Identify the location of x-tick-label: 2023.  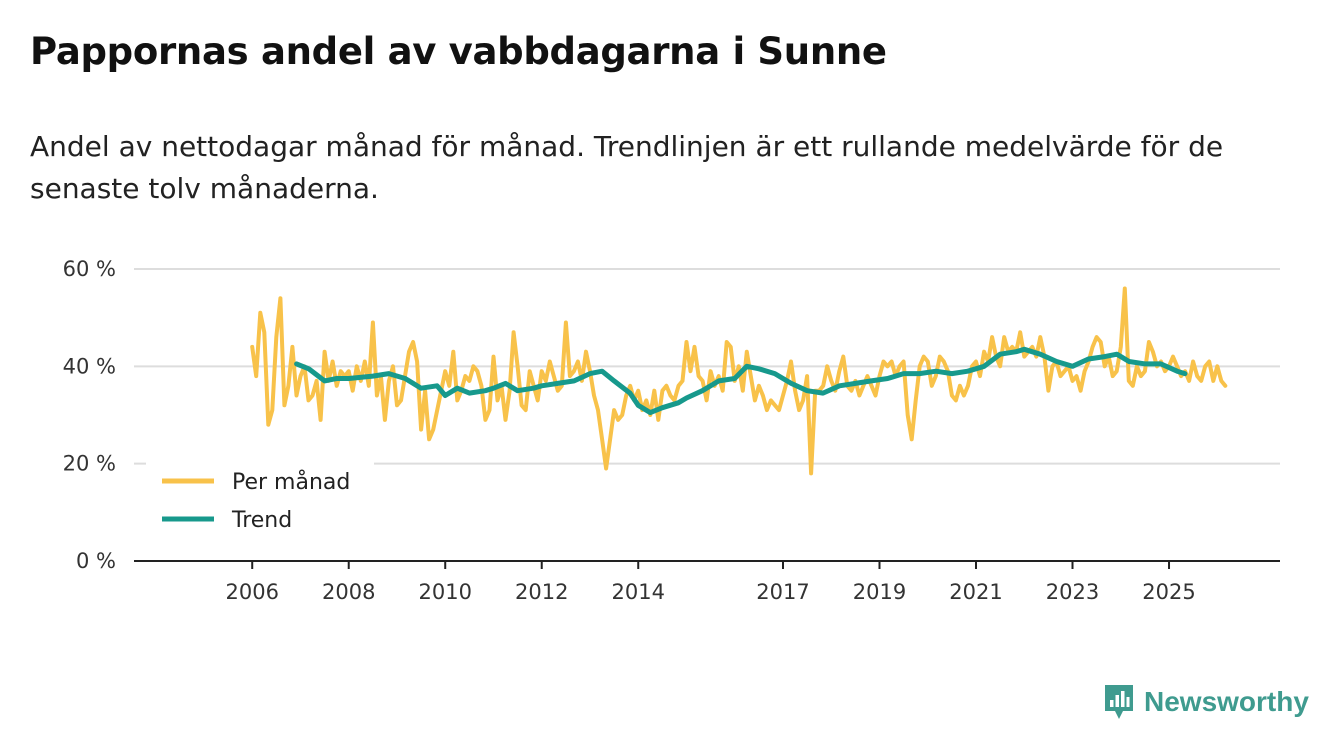
(1072, 592).